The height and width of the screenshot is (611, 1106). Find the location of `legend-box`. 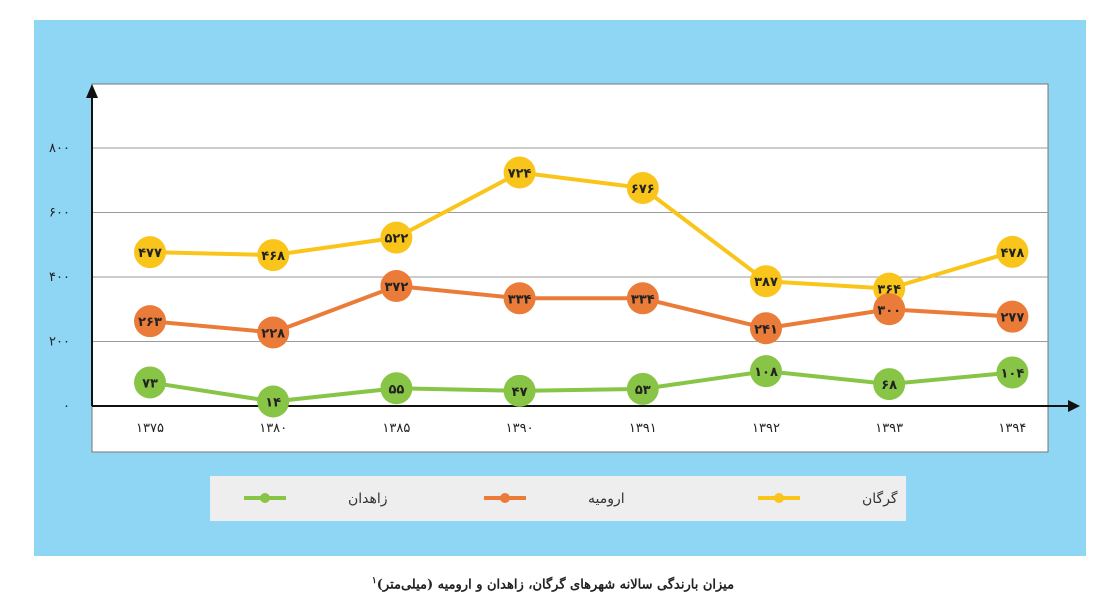

legend-box is located at coordinates (558, 498).